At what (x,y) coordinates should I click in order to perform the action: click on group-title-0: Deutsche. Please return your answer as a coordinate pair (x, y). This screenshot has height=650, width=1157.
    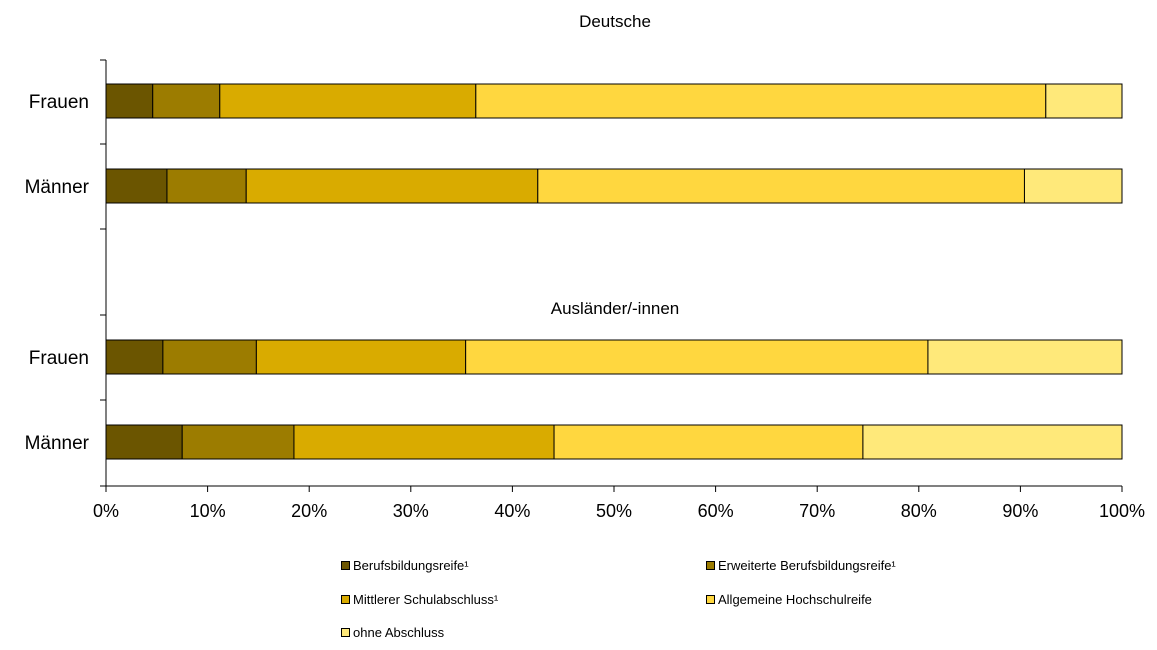
    Looking at the image, I should click on (615, 21).